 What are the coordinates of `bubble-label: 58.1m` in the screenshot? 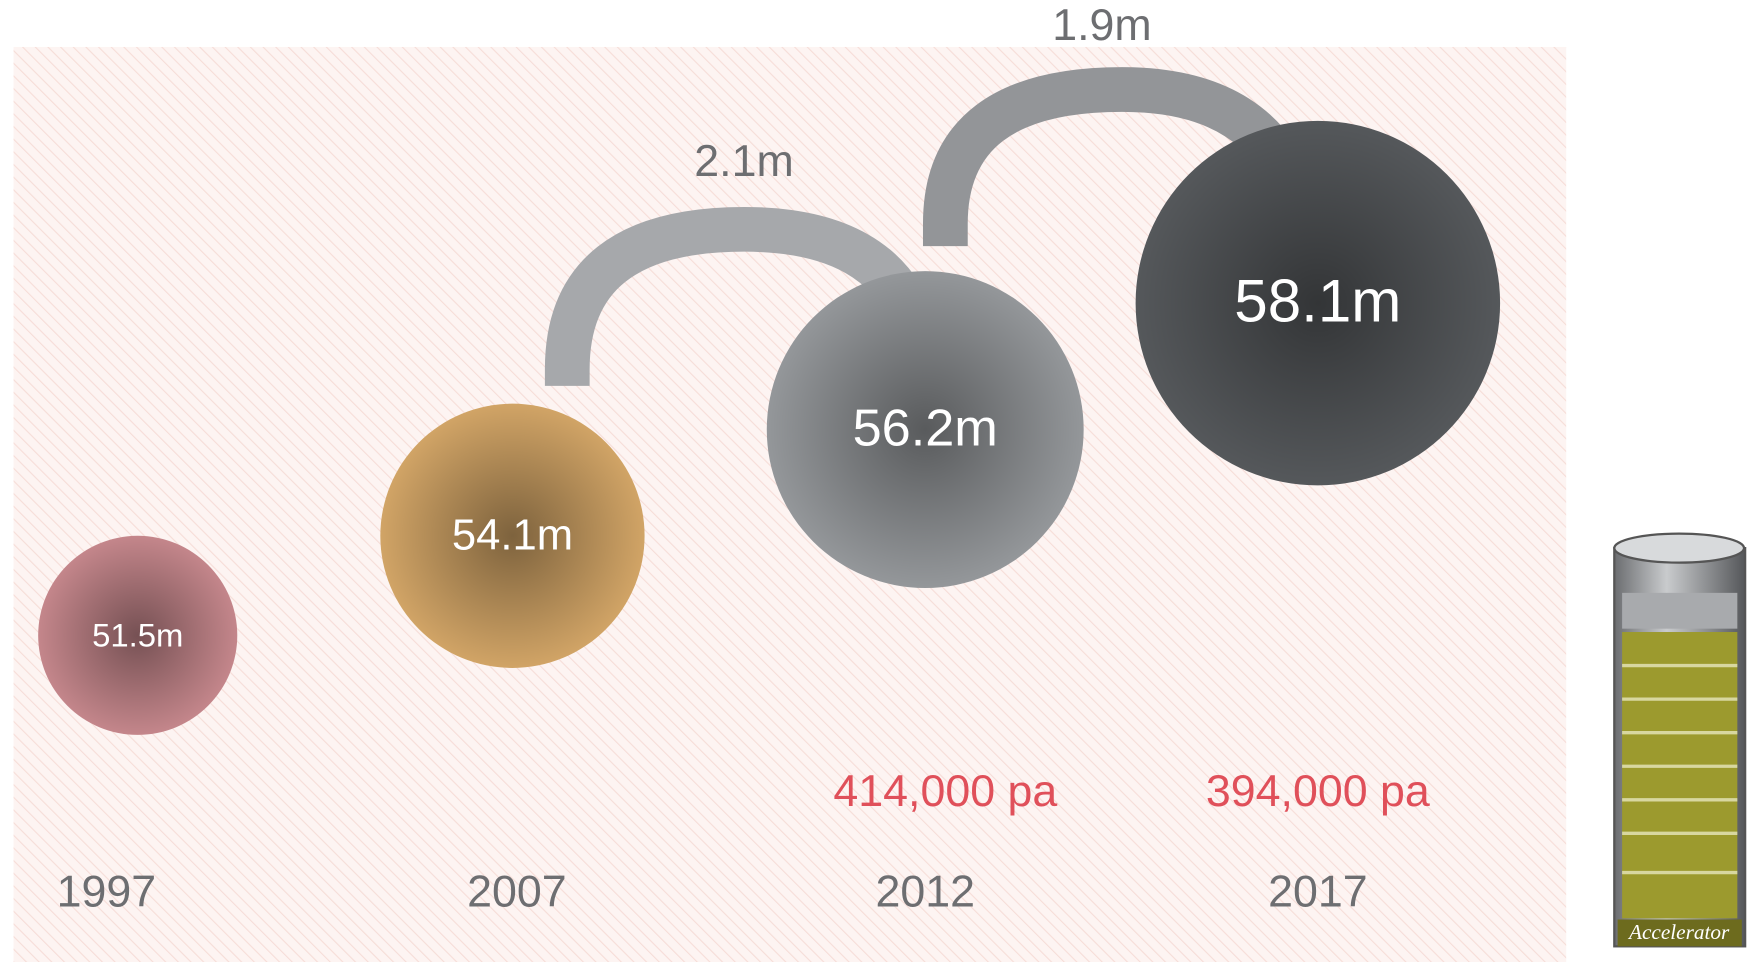 It's located at (1317, 300).